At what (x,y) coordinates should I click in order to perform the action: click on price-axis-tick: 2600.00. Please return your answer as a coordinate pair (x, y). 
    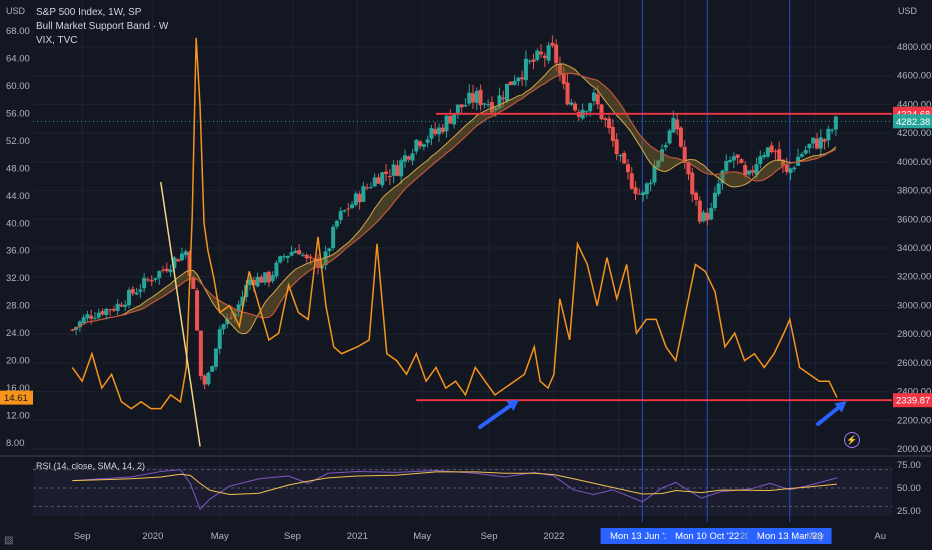
    Looking at the image, I should click on (914, 363).